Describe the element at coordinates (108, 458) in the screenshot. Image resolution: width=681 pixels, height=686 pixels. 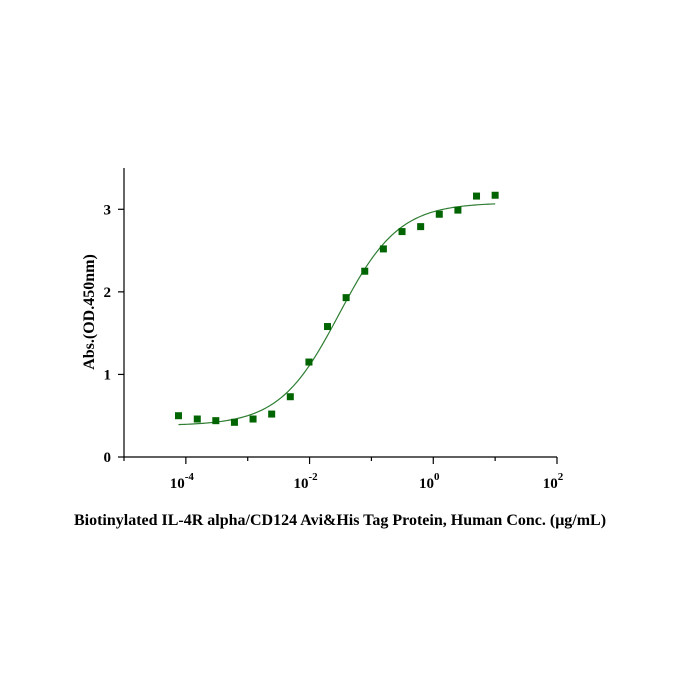
I see `y-tick-label: 0` at that location.